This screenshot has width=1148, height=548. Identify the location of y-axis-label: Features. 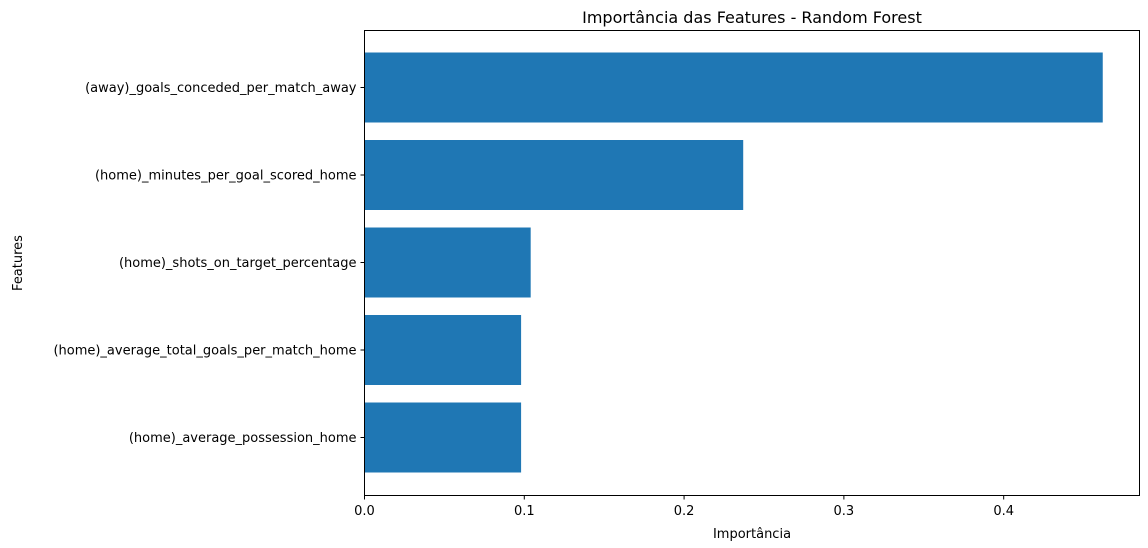
(18, 263).